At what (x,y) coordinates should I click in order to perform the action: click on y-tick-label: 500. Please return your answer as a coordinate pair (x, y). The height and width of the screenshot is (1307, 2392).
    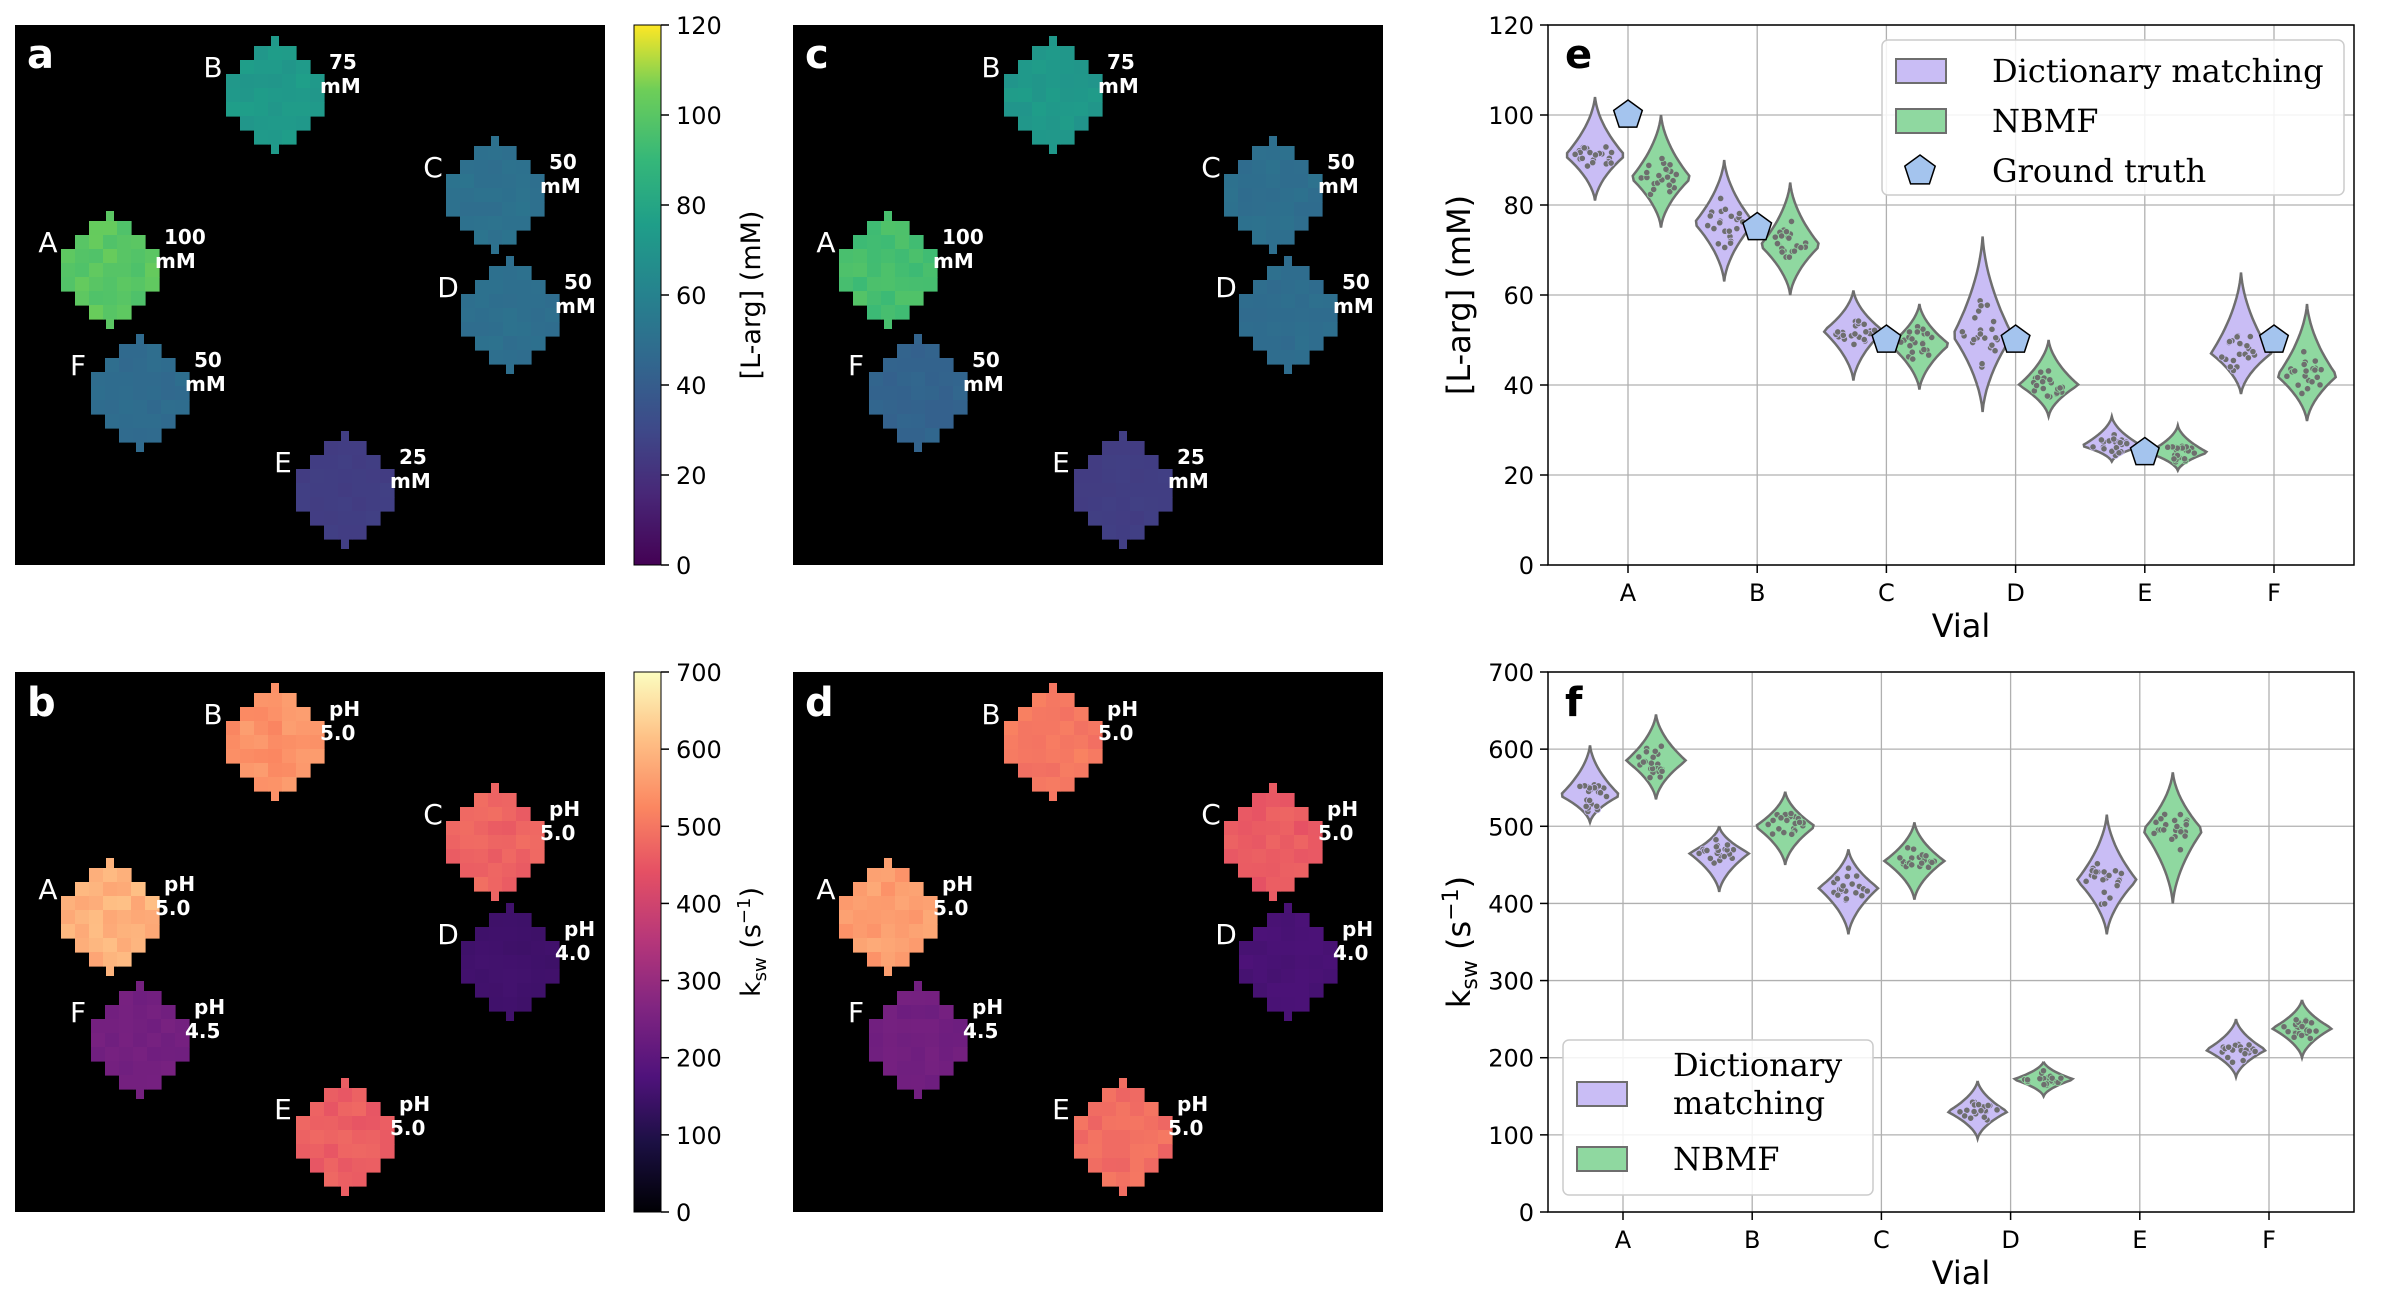
    Looking at the image, I should click on (1511, 827).